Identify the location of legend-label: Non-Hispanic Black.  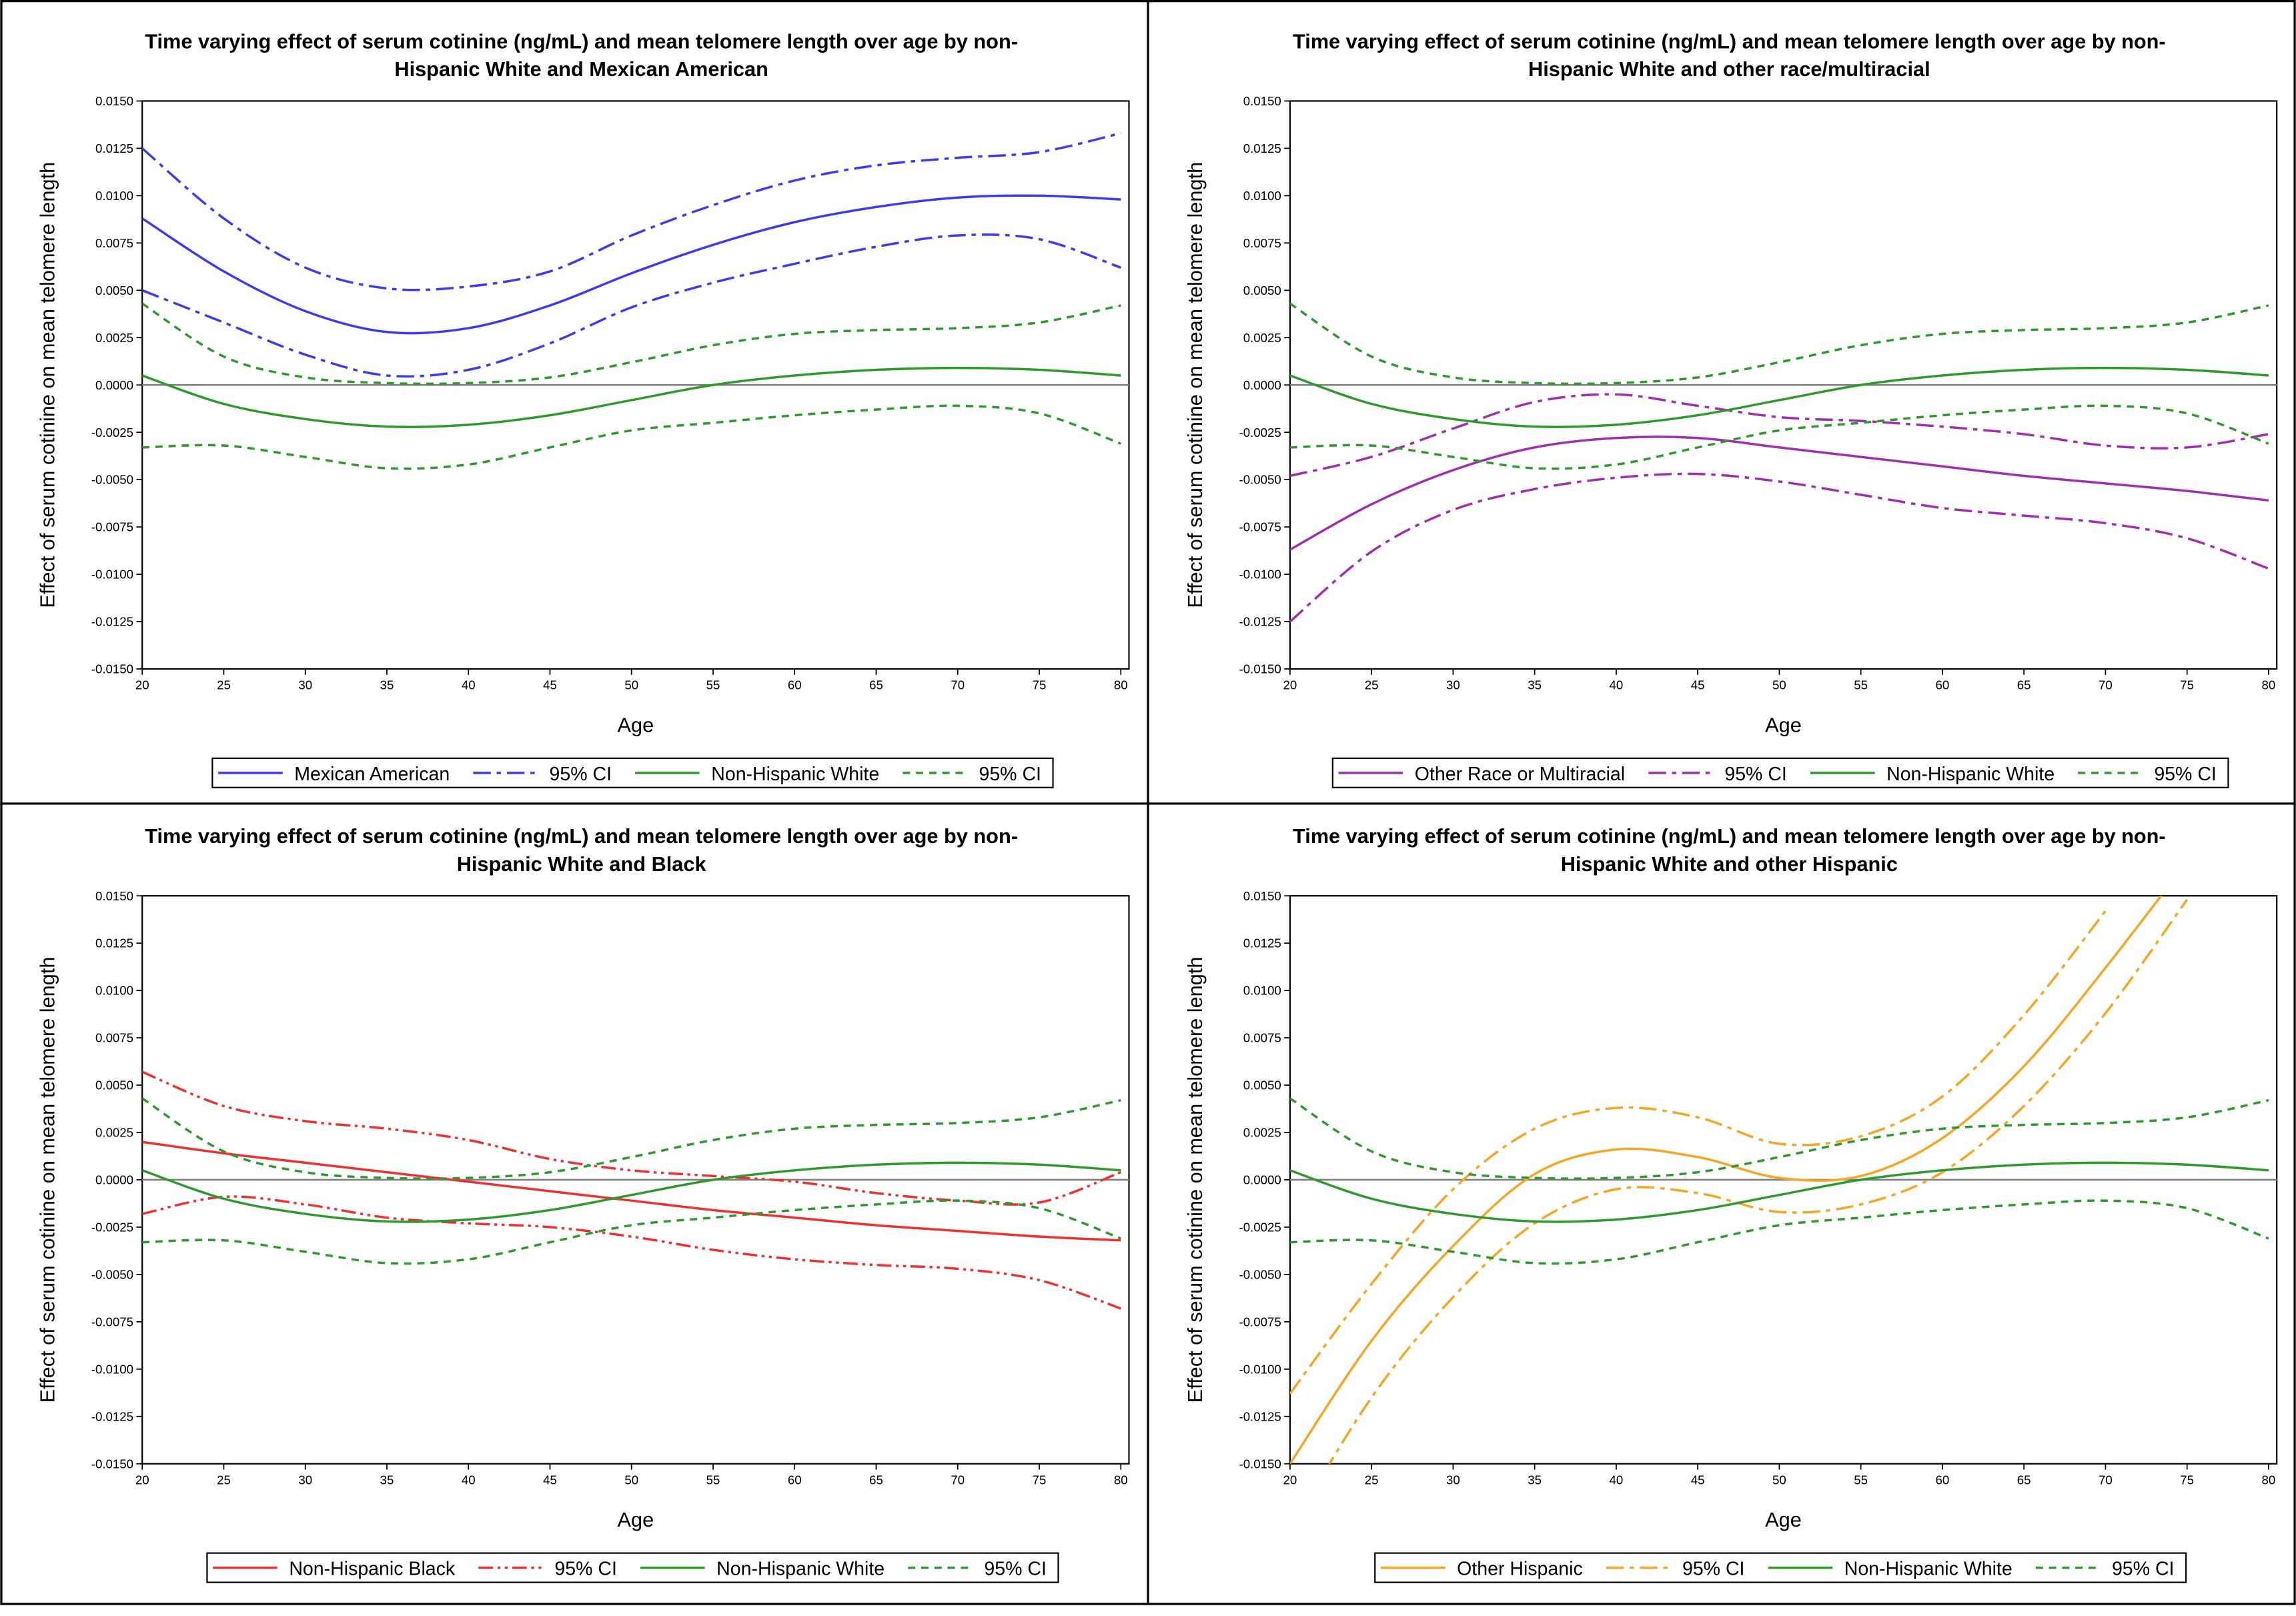
(372, 1569).